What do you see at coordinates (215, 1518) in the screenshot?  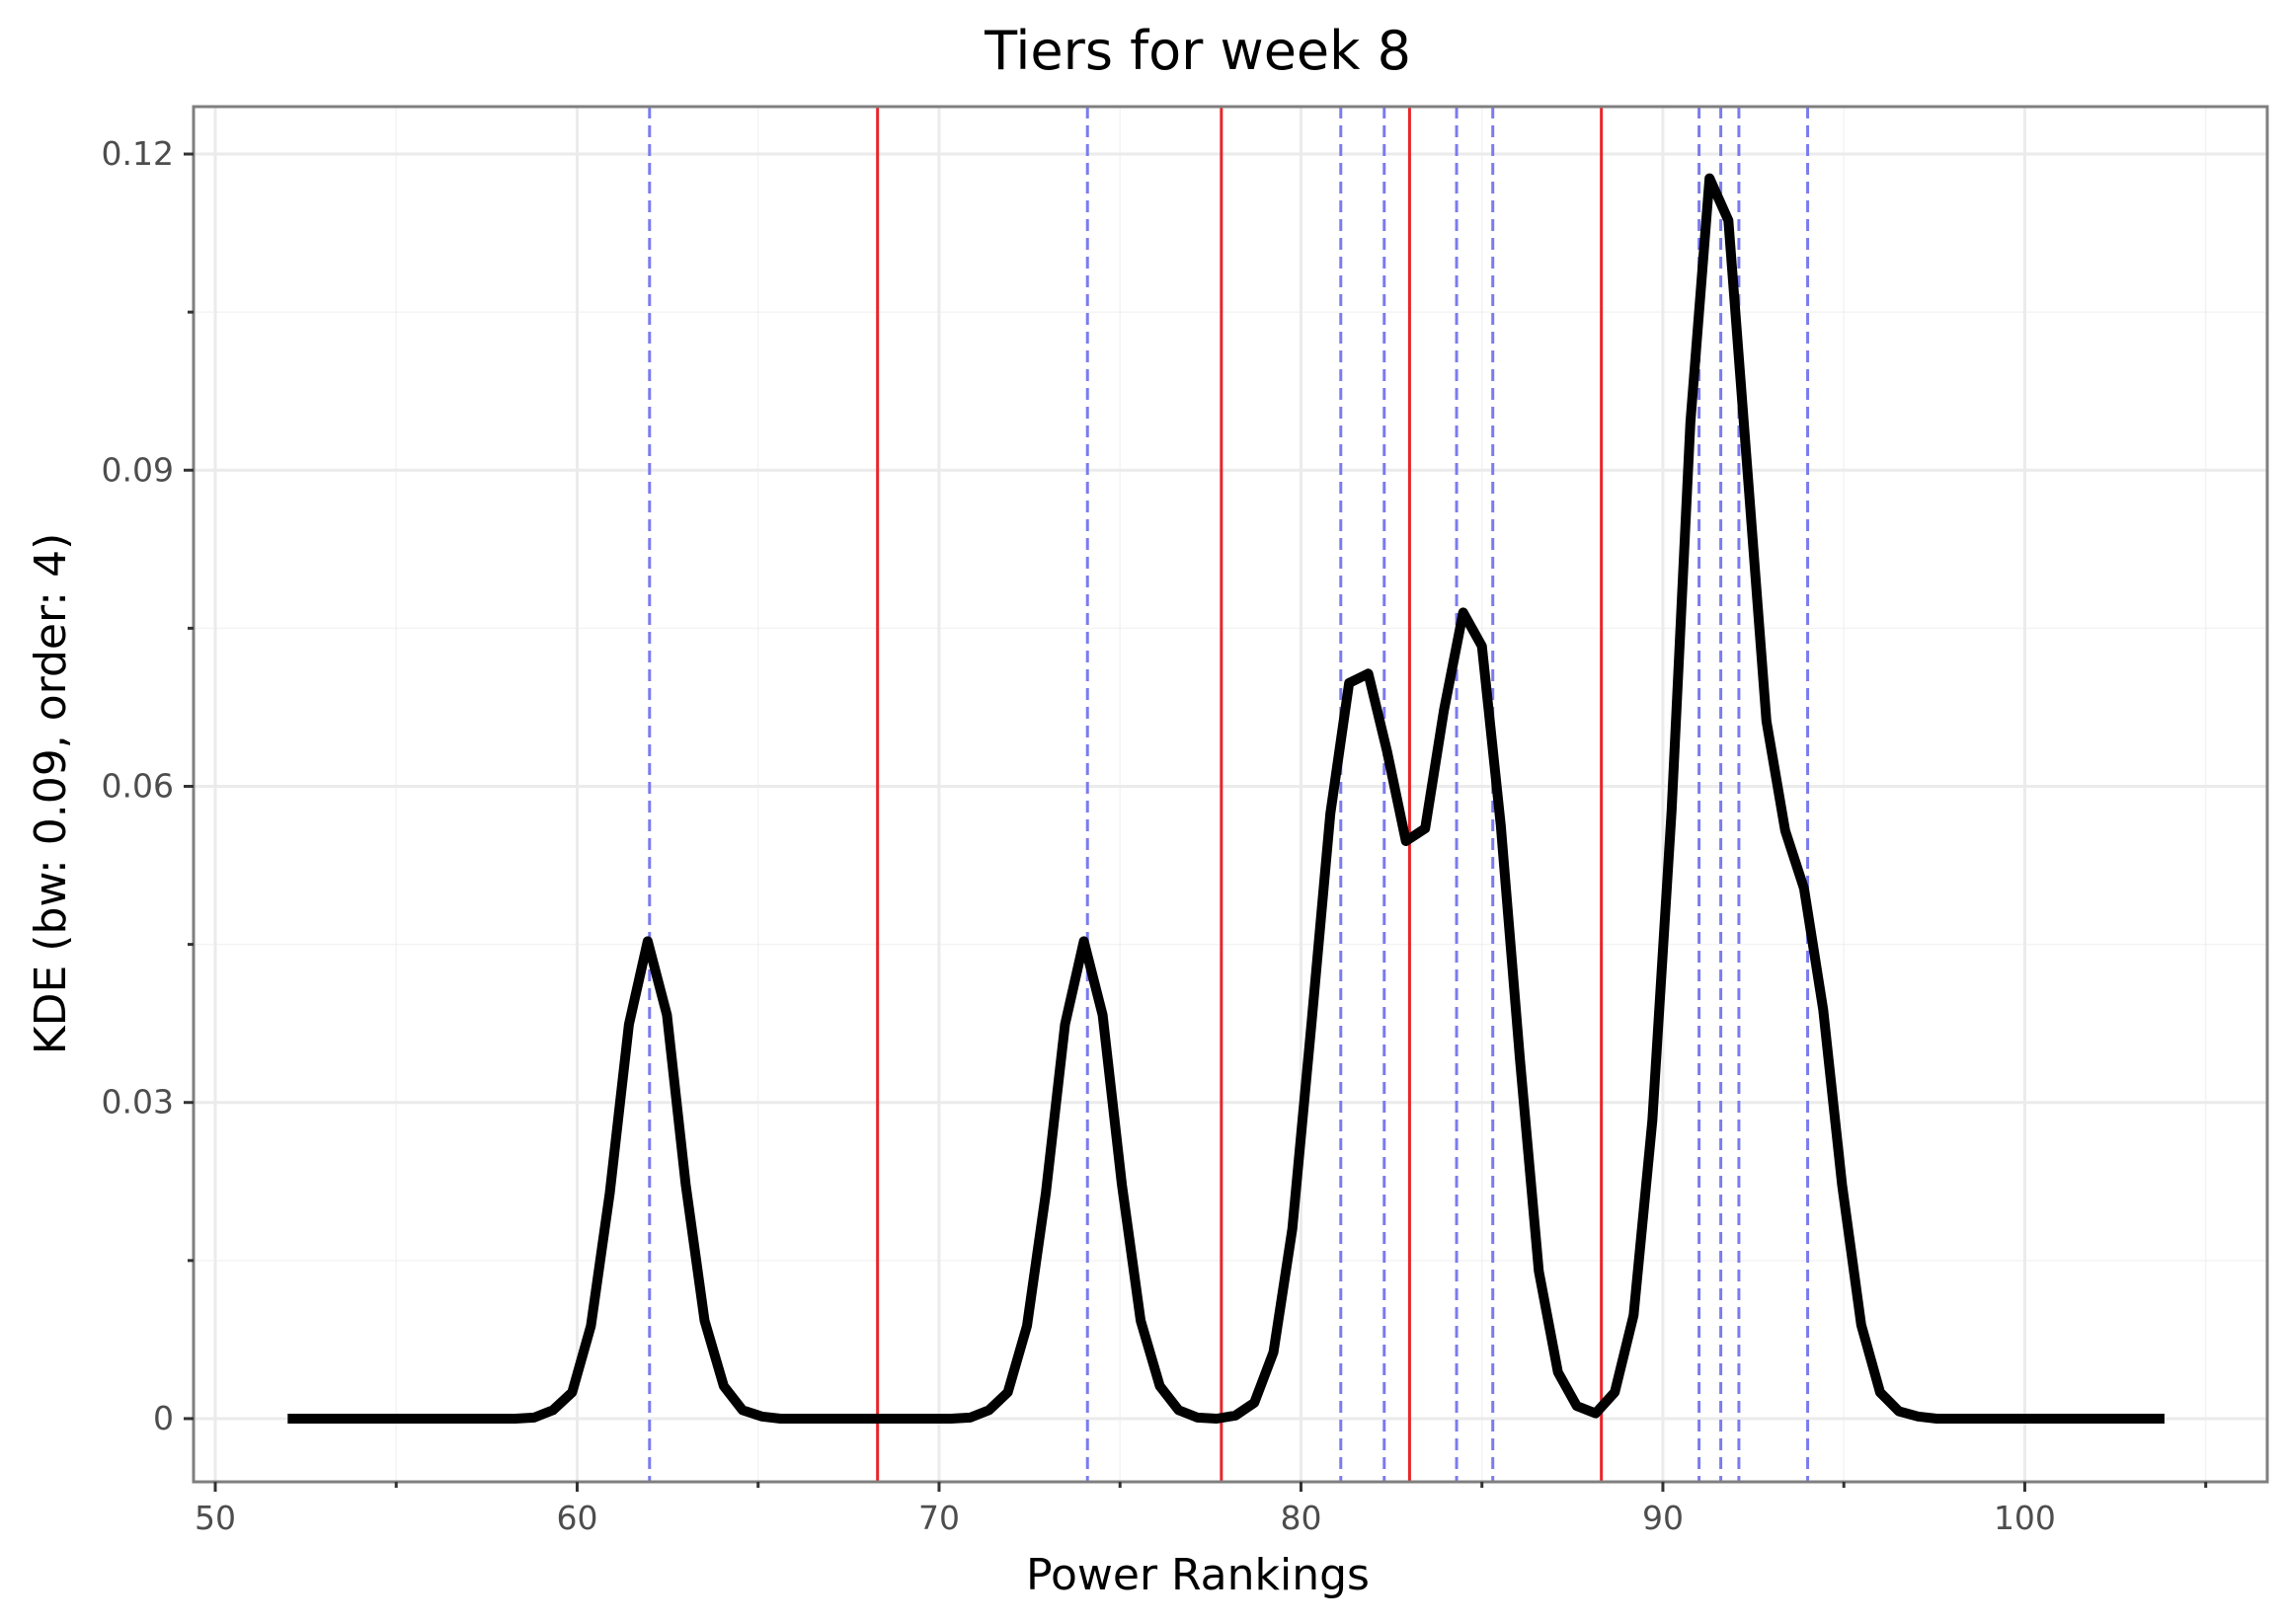 I see `x-tick-label: 50` at bounding box center [215, 1518].